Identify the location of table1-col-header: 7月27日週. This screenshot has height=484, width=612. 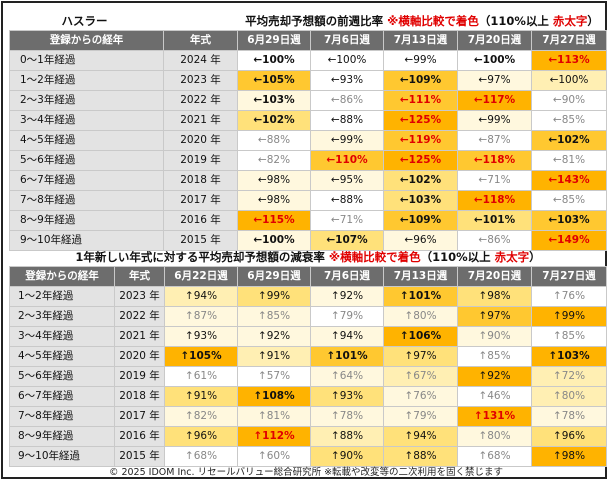
(569, 40).